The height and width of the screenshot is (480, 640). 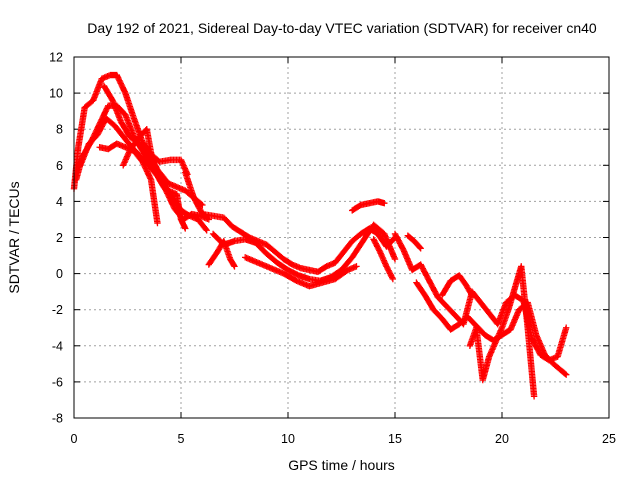 What do you see at coordinates (59, 166) in the screenshot?
I see `y-tick-label: 6` at bounding box center [59, 166].